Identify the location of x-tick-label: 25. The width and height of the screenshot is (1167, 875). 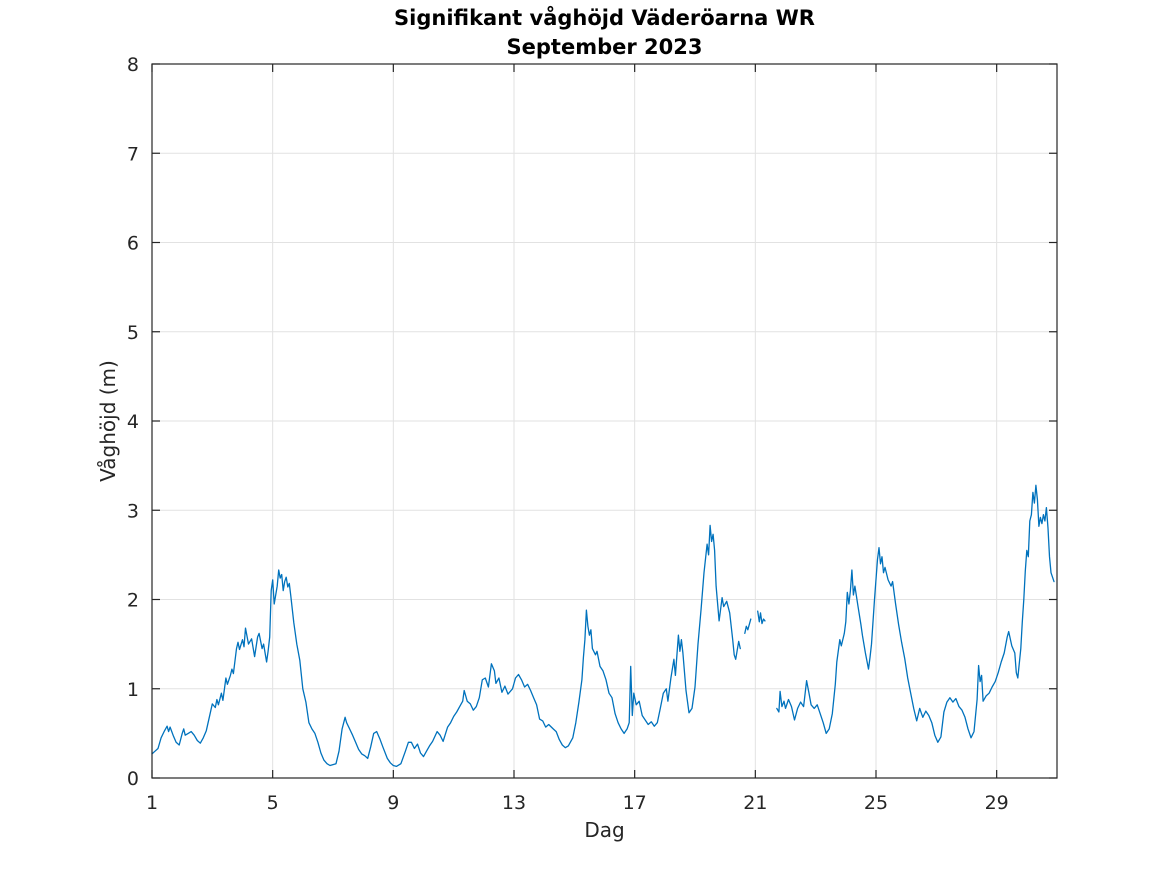
(876, 803).